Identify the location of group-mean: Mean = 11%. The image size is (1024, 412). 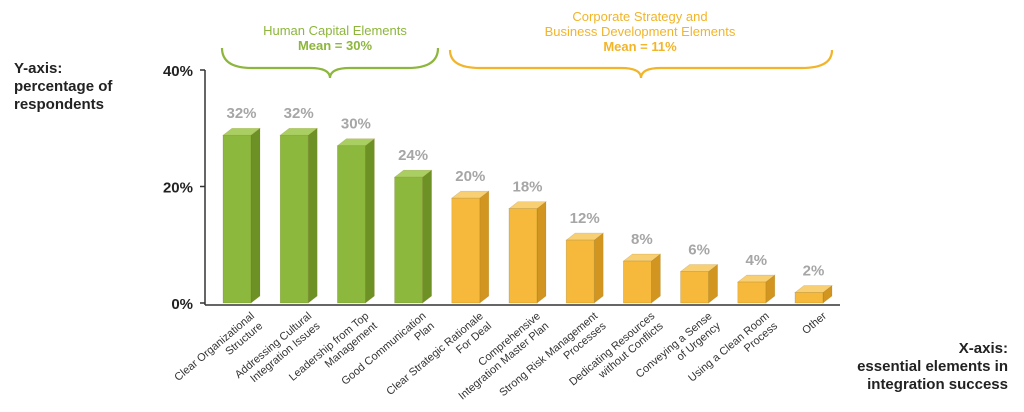
(640, 46).